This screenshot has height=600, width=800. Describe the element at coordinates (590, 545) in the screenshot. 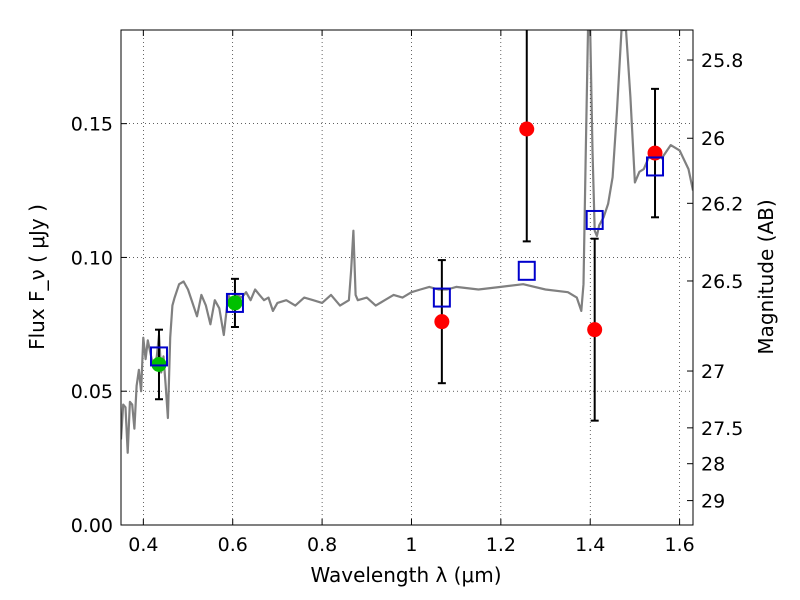

I see `x-tick-label: 1.4` at that location.